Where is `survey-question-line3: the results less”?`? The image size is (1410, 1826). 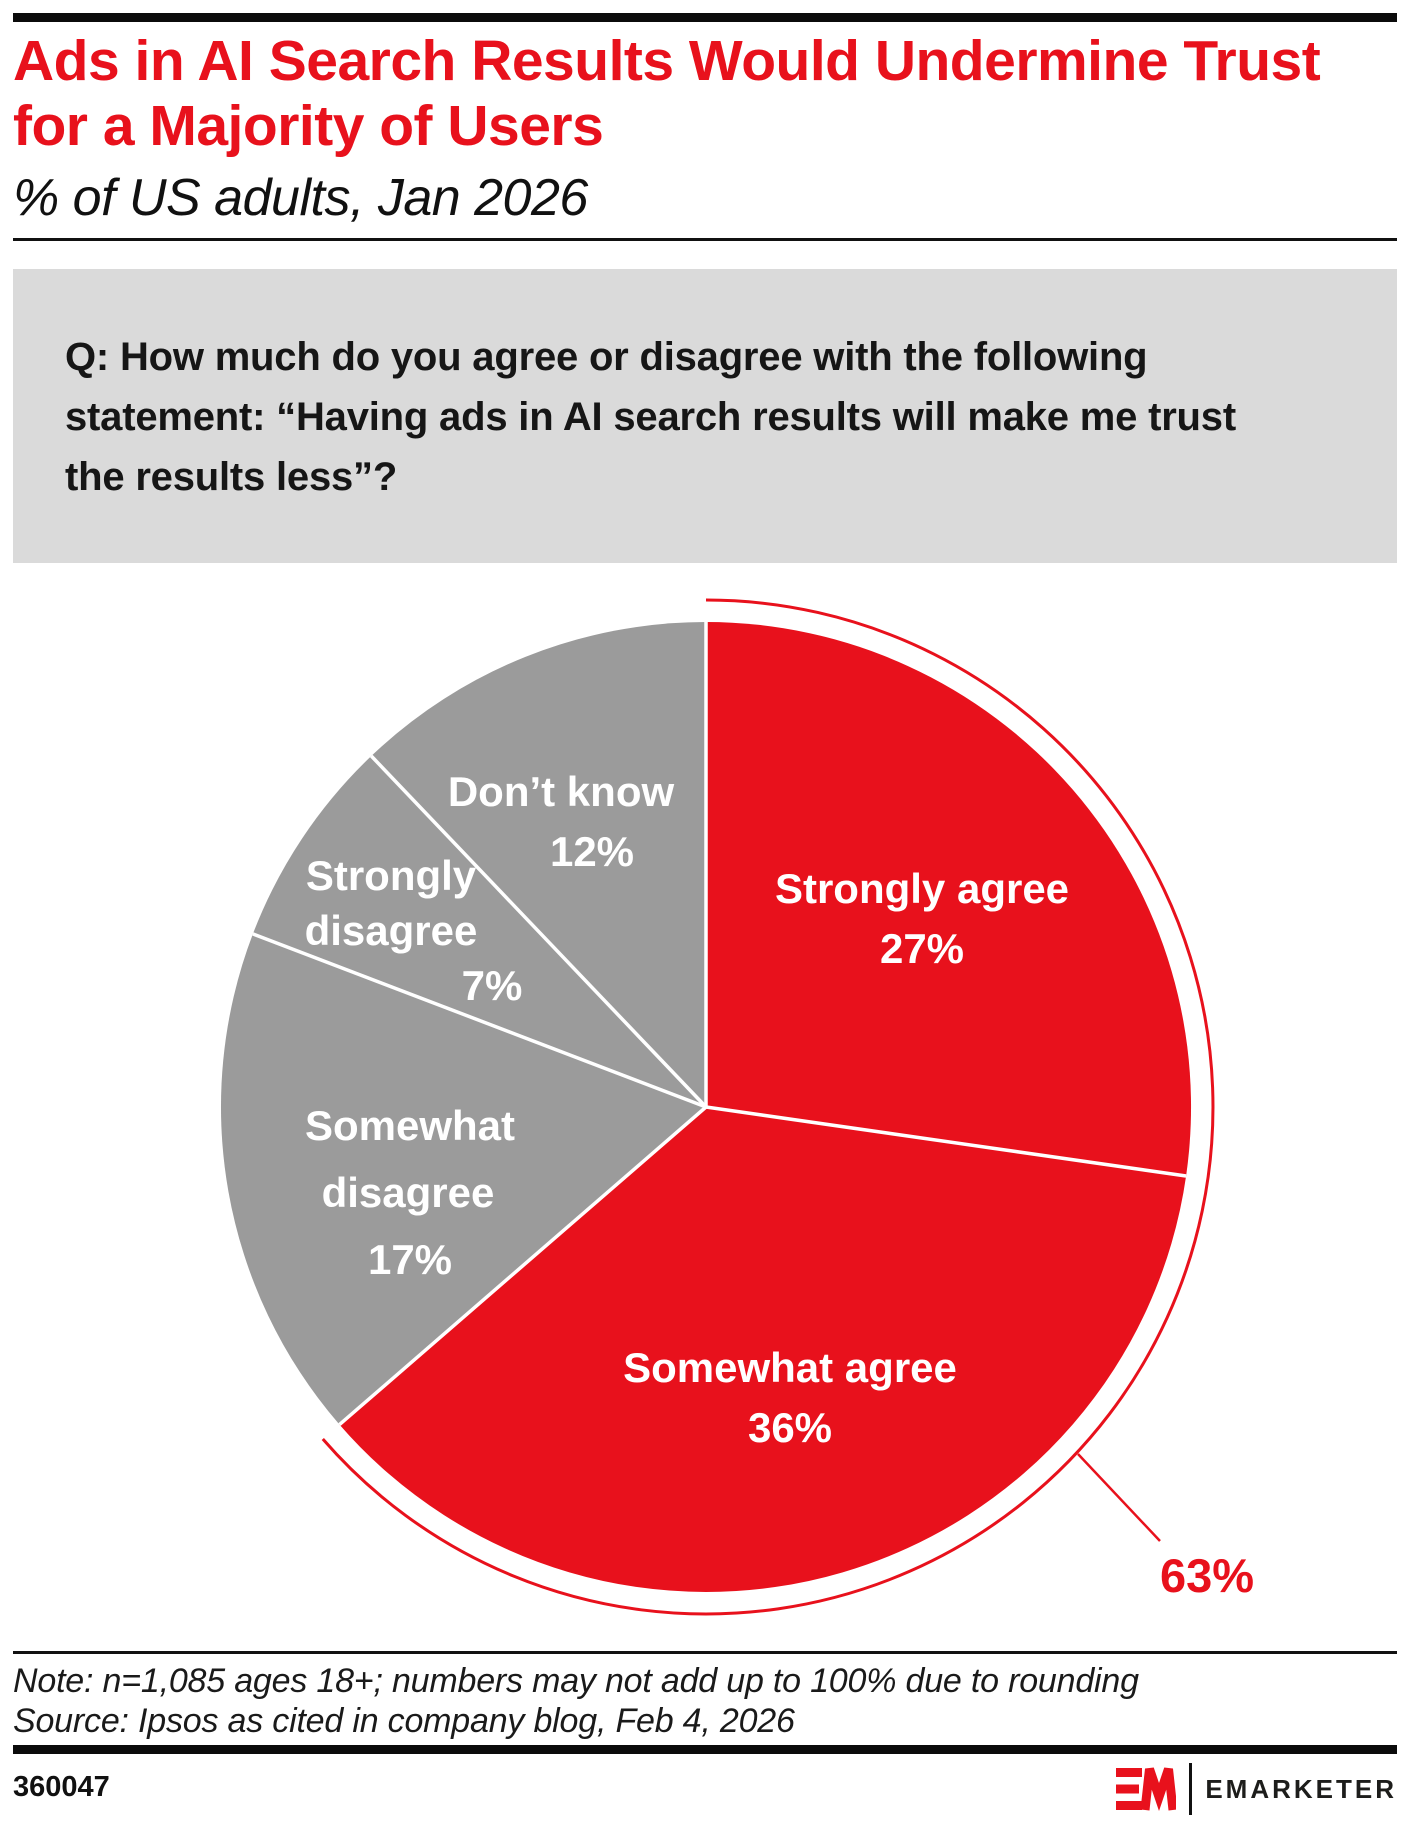 survey-question-line3: the results less”? is located at coordinates (231, 477).